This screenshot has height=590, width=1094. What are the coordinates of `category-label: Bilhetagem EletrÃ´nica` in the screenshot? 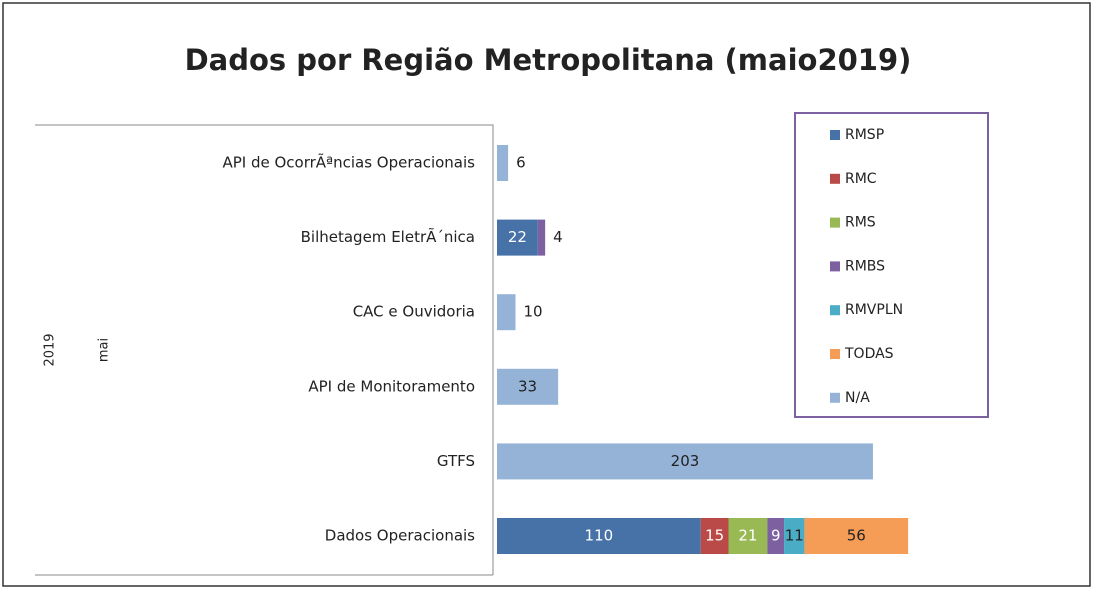 It's located at (388, 236).